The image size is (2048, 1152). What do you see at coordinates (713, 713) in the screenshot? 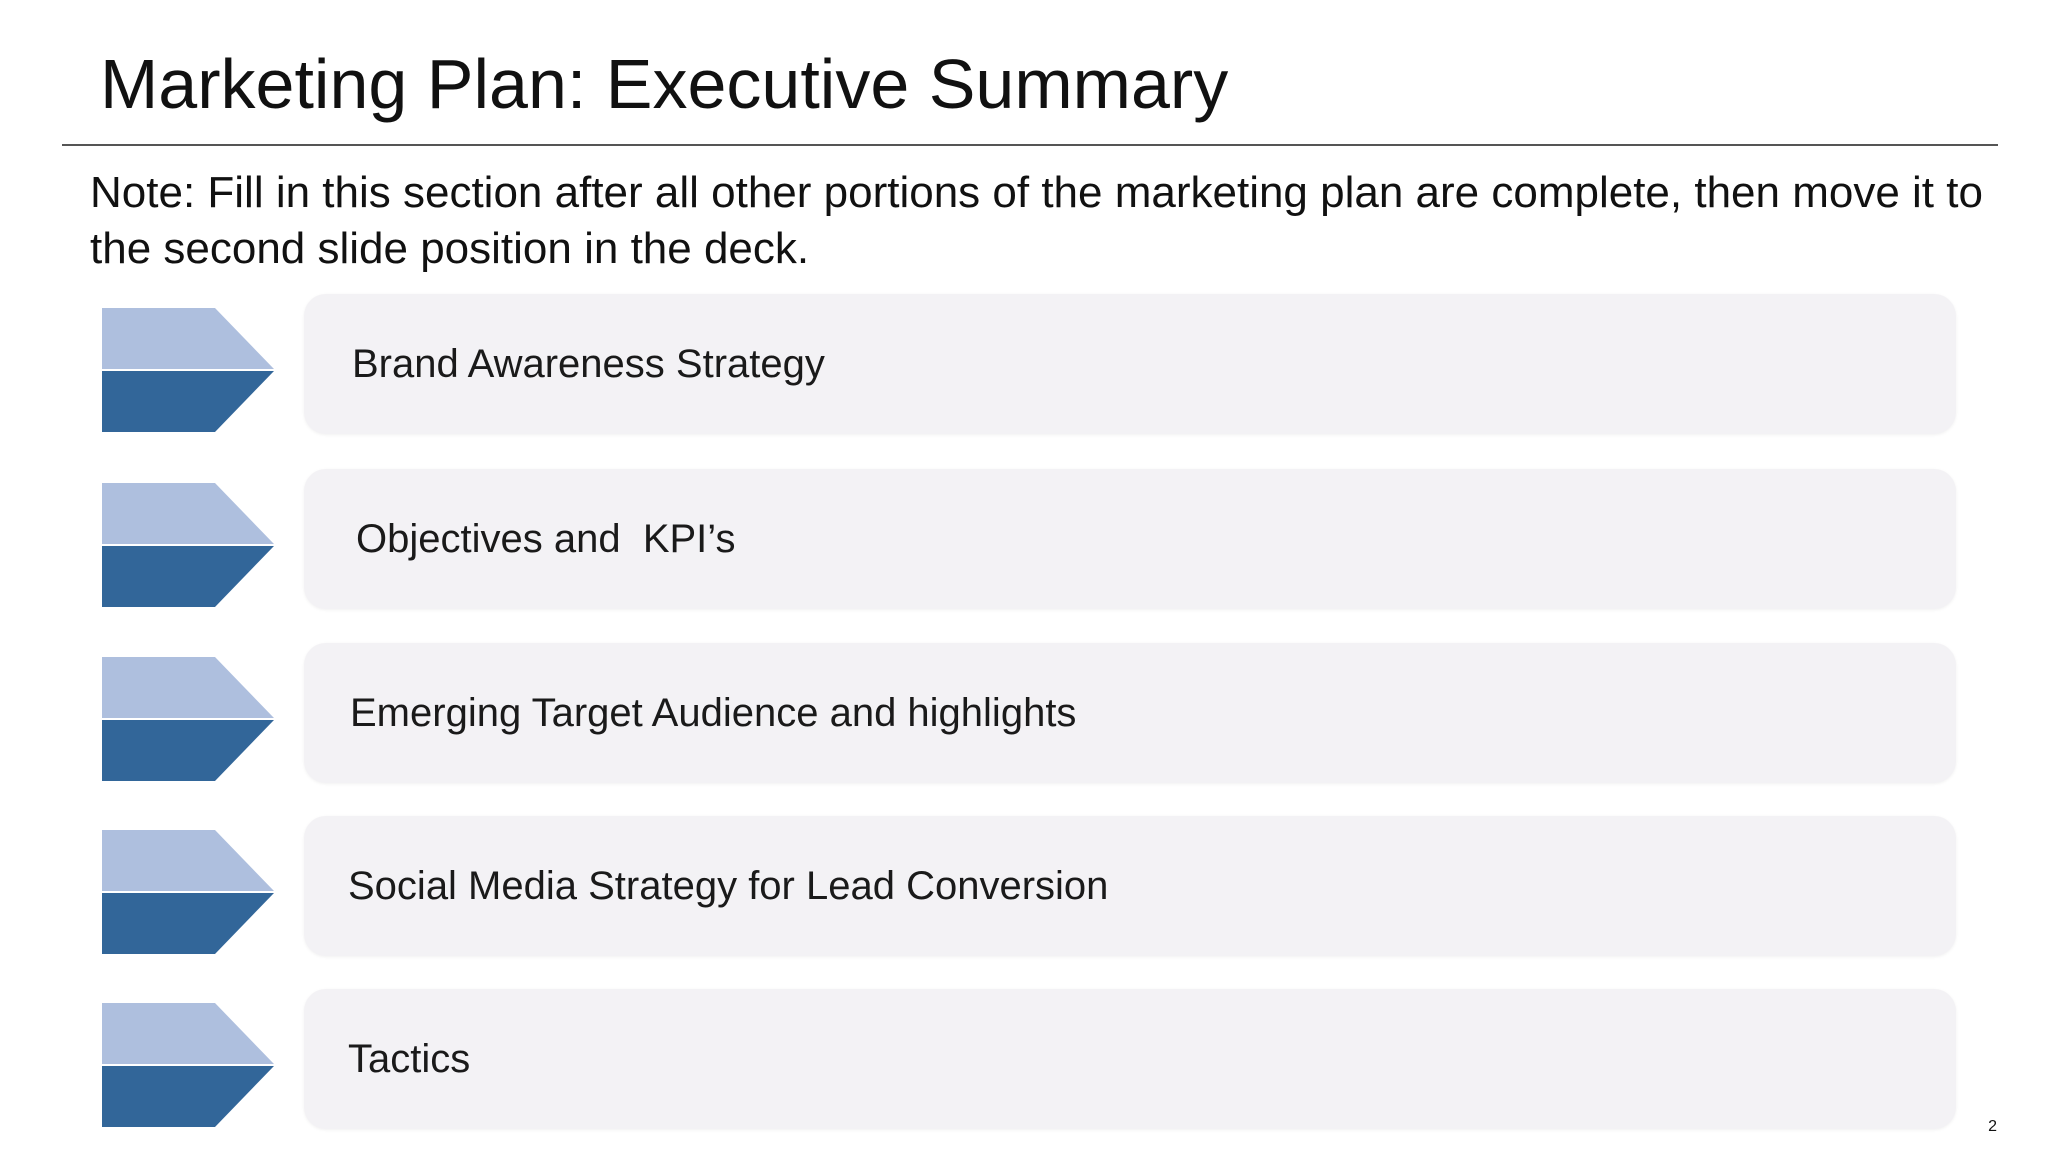
I see `section-label: Emerging Target Audience and highlights` at bounding box center [713, 713].